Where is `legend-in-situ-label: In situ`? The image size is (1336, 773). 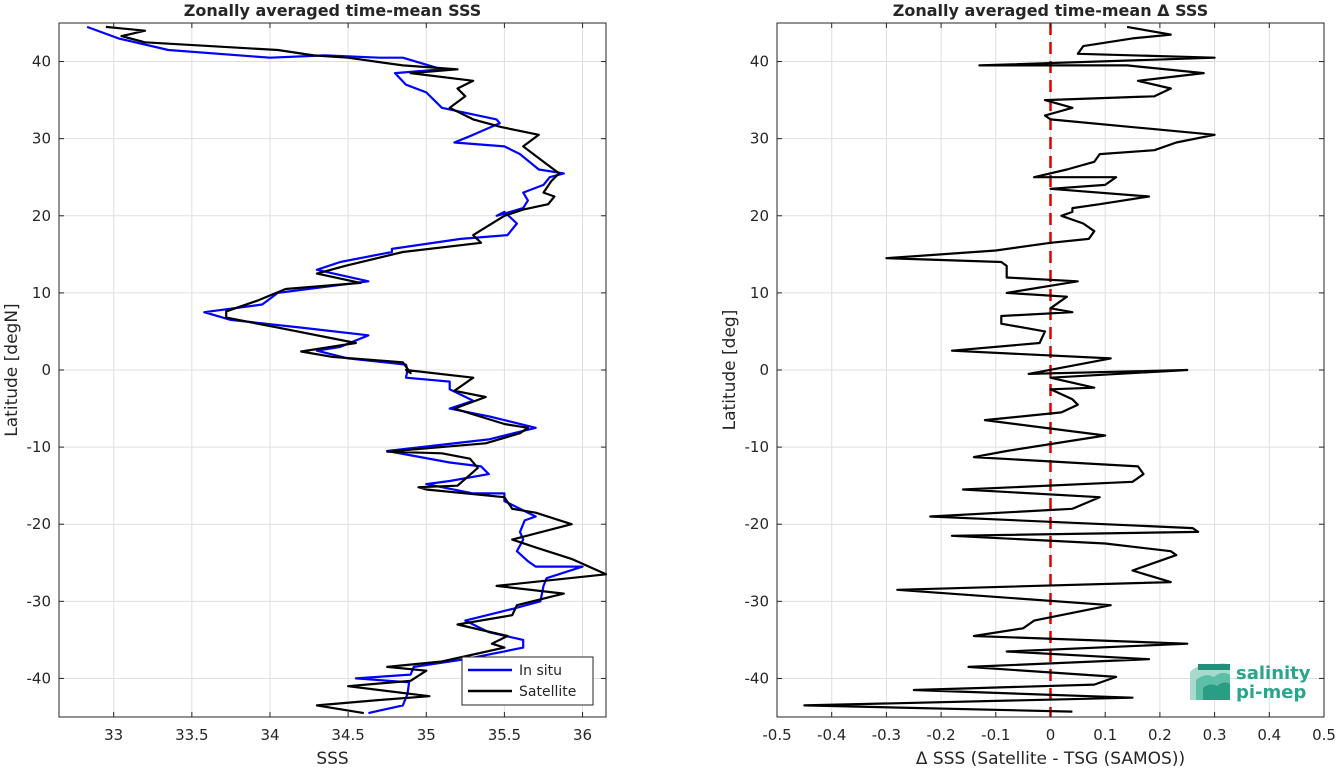 legend-in-situ-label: In situ is located at coordinates (540, 671).